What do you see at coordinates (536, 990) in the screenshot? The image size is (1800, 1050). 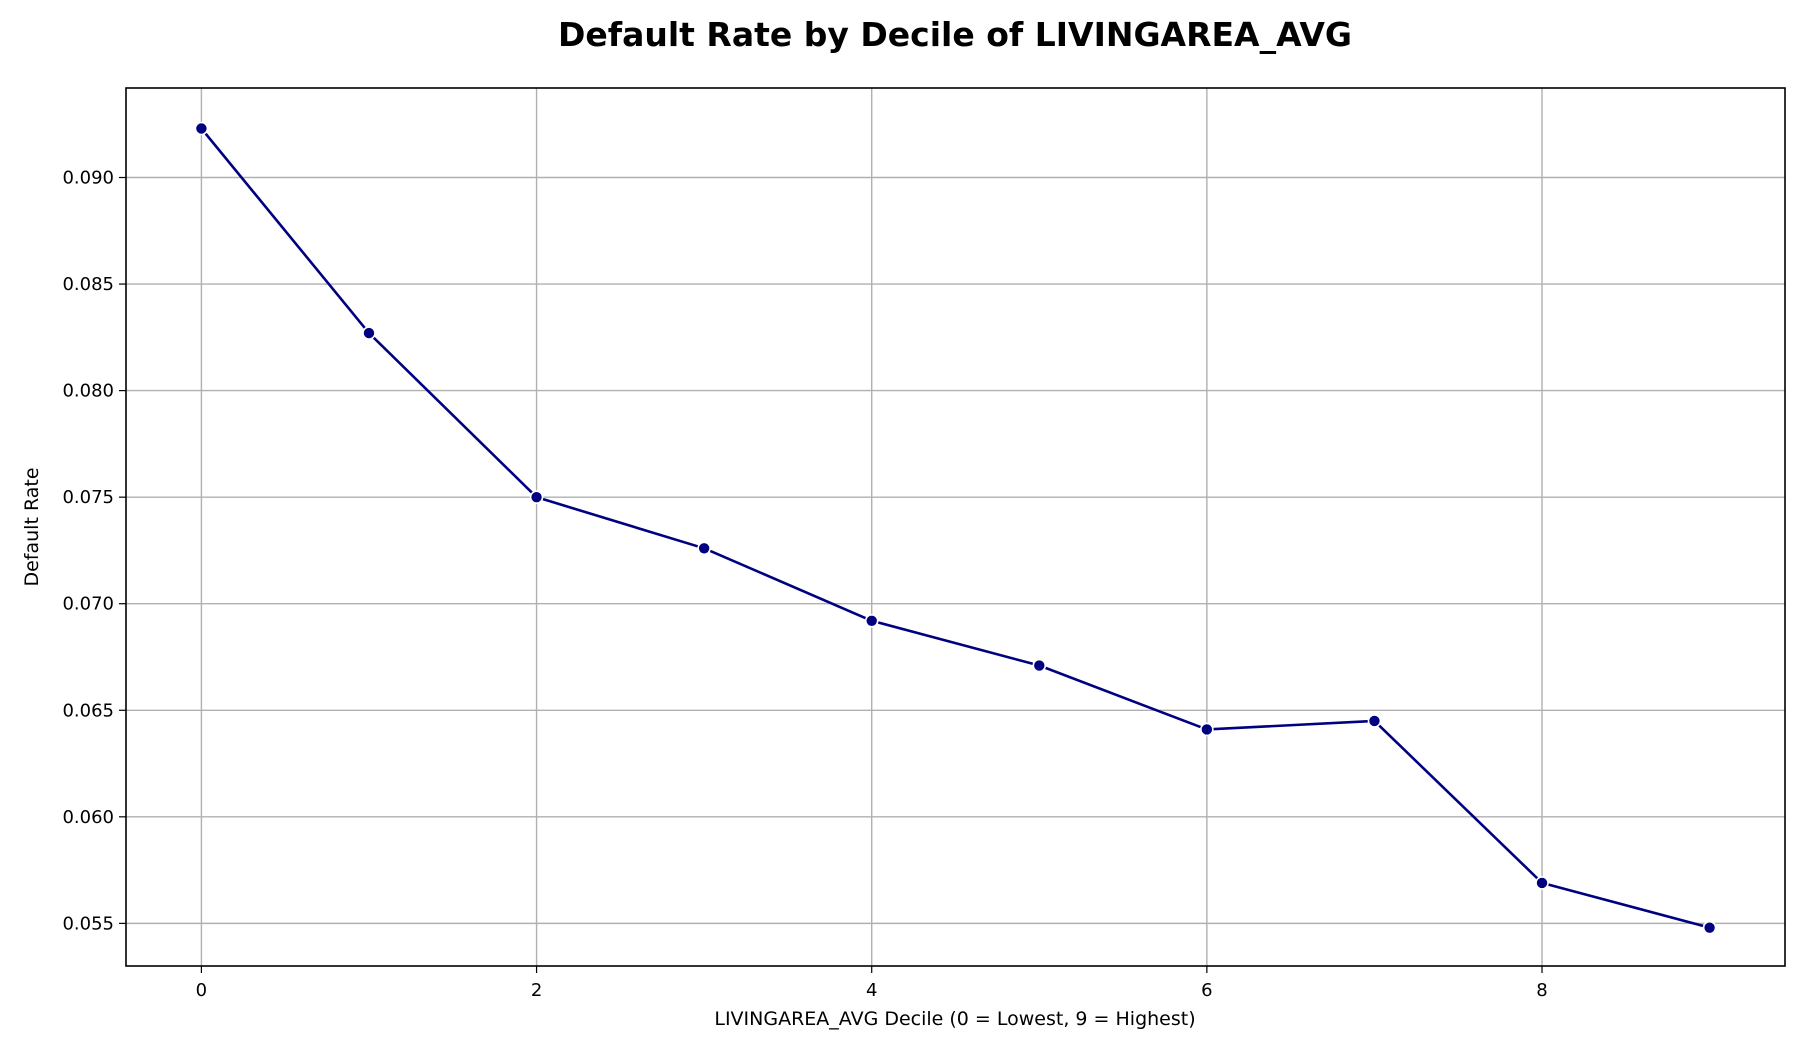 I see `x-tick-label: 2` at bounding box center [536, 990].